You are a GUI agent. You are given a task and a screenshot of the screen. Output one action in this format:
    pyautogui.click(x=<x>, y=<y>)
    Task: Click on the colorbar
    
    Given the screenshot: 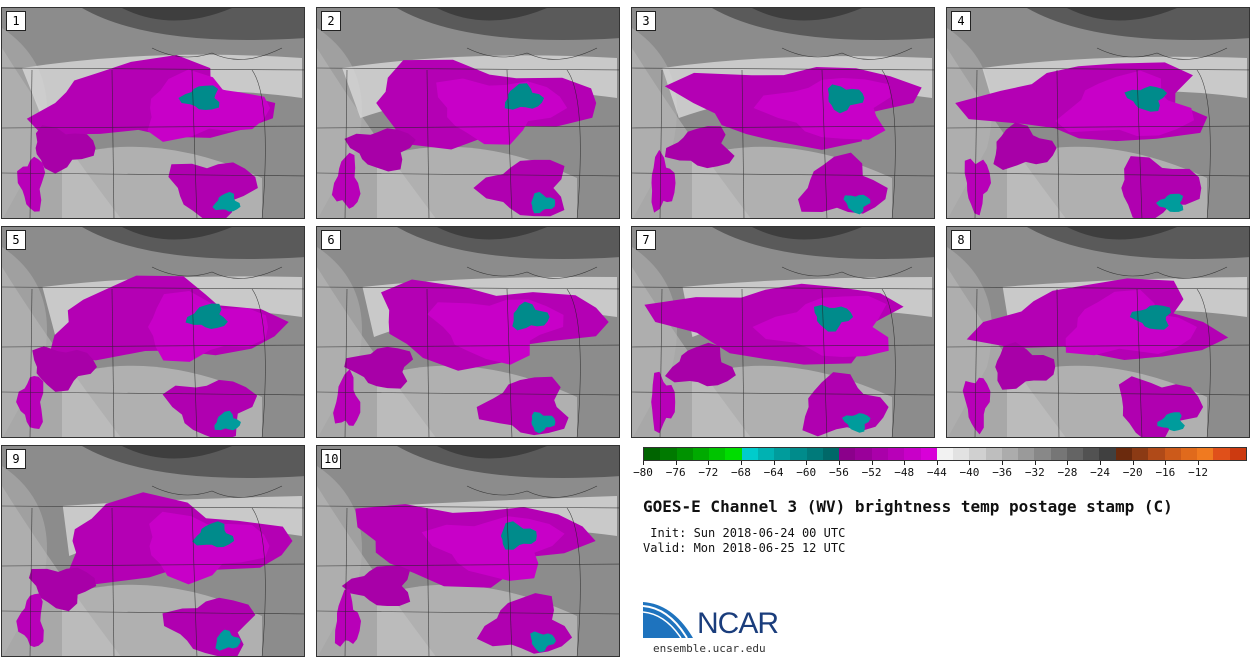 What is the action you would take?
    pyautogui.click(x=945, y=454)
    